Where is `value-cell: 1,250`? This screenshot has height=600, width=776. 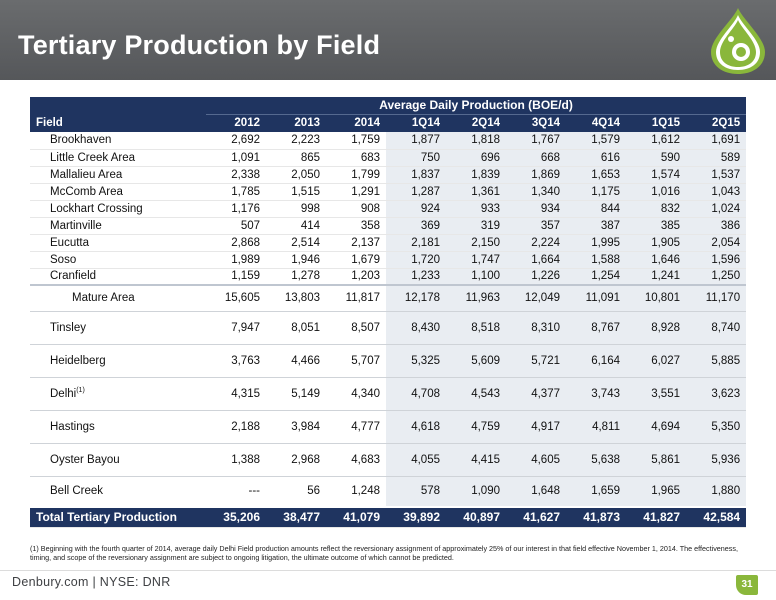 value-cell: 1,250 is located at coordinates (716, 277).